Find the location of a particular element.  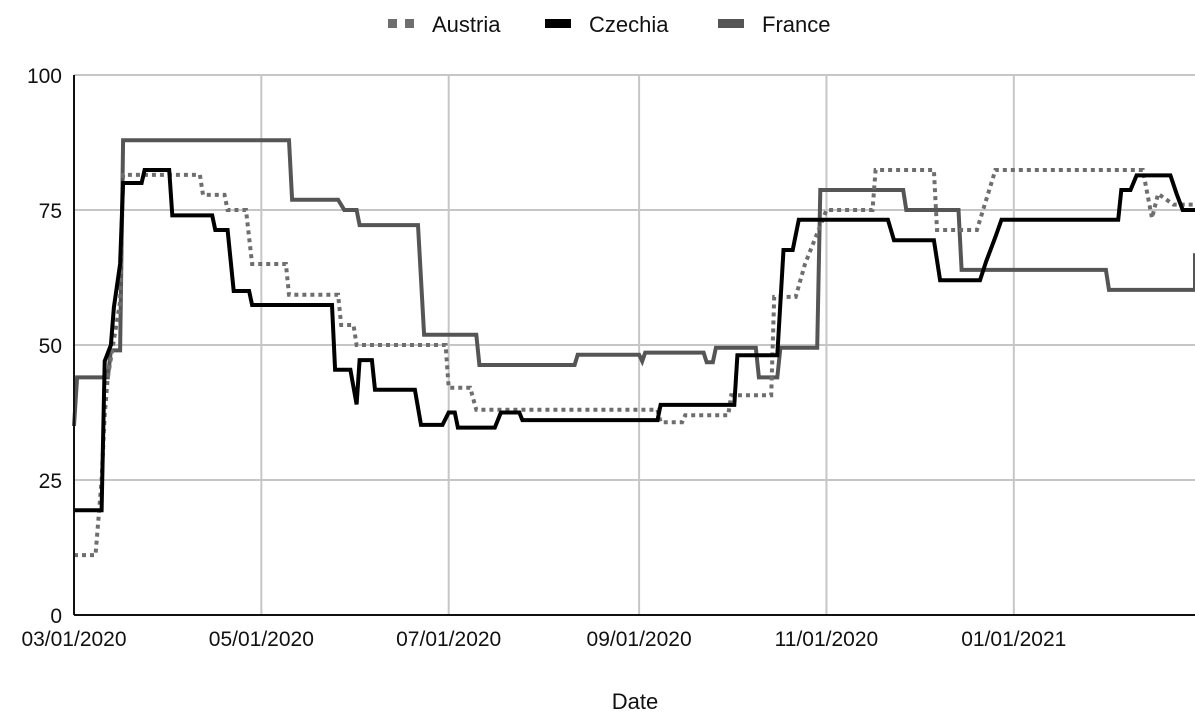

legend-label: France is located at coordinates (796, 24).